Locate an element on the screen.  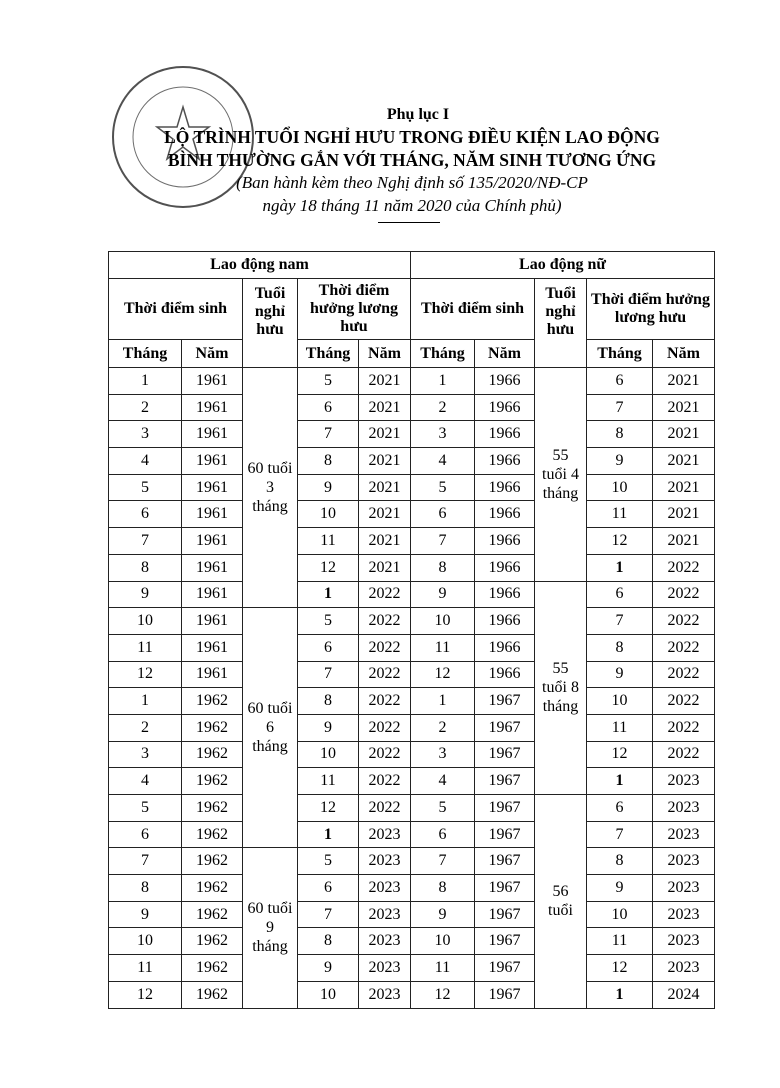
male-birth-month: 11 is located at coordinates (145, 968).